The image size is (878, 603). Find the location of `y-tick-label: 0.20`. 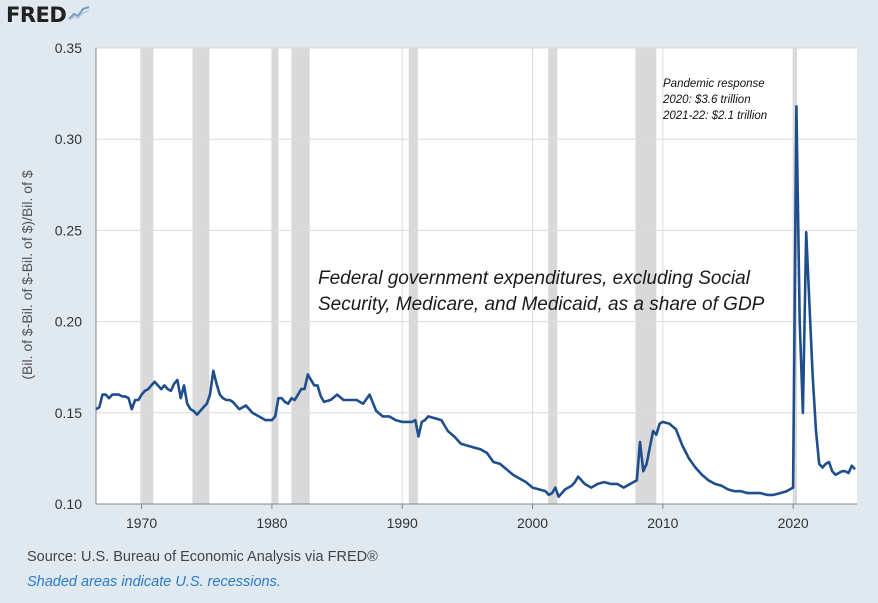

y-tick-label: 0.20 is located at coordinates (68, 322).